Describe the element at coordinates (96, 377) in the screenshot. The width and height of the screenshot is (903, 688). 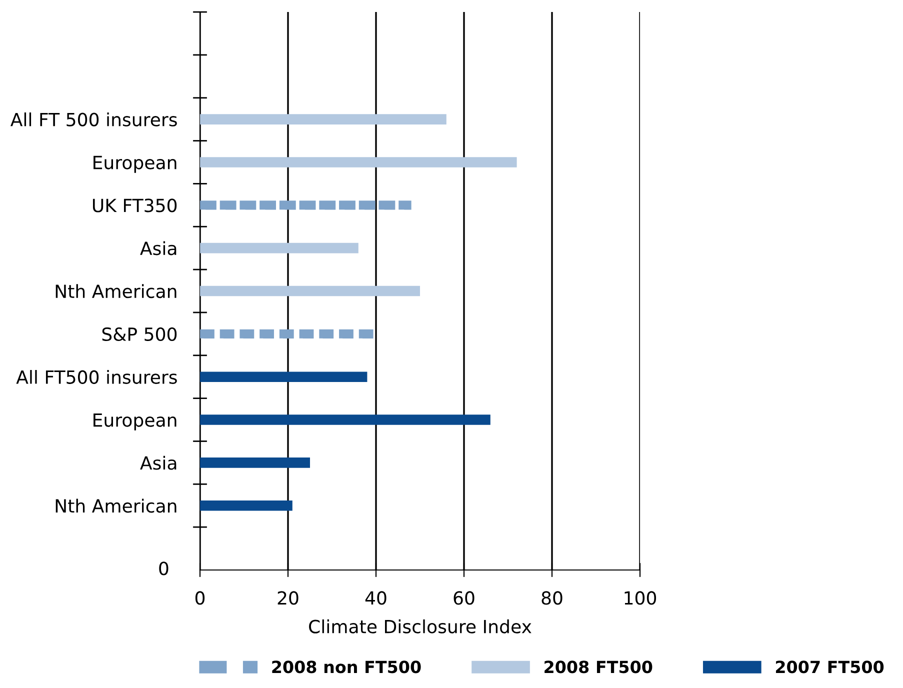
I see `y-tick-label: All FT500 insurers` at that location.